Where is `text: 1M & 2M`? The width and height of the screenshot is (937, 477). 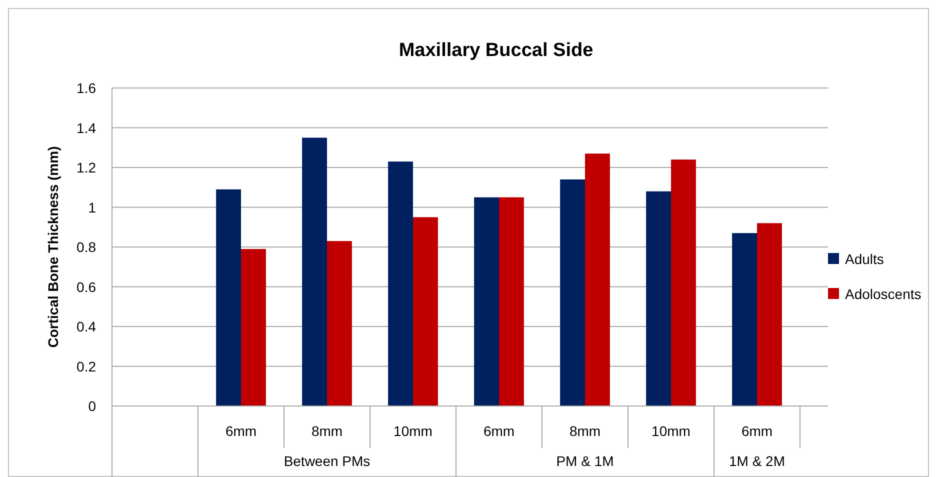
text: 1M & 2M is located at coordinates (757, 461).